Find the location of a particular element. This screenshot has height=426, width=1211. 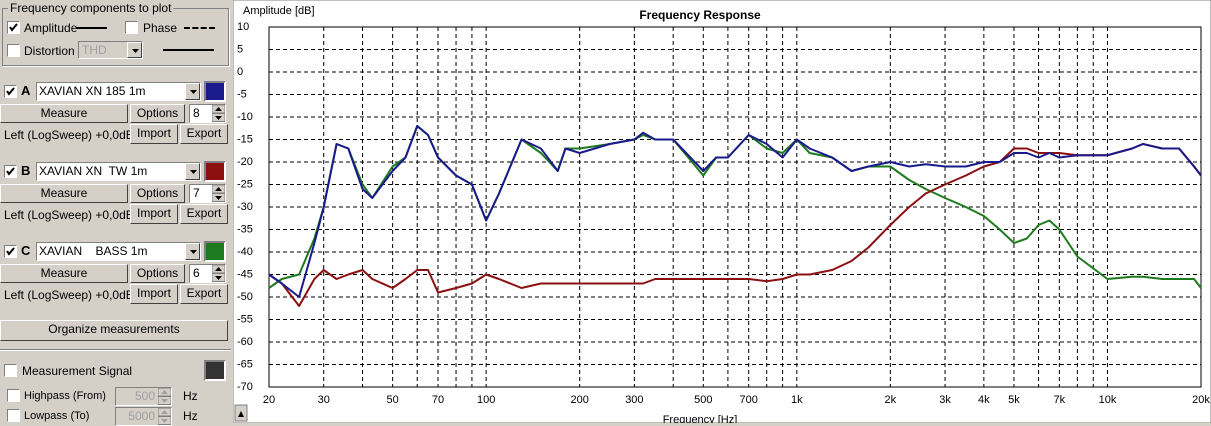

separator is located at coordinates (115, 350).